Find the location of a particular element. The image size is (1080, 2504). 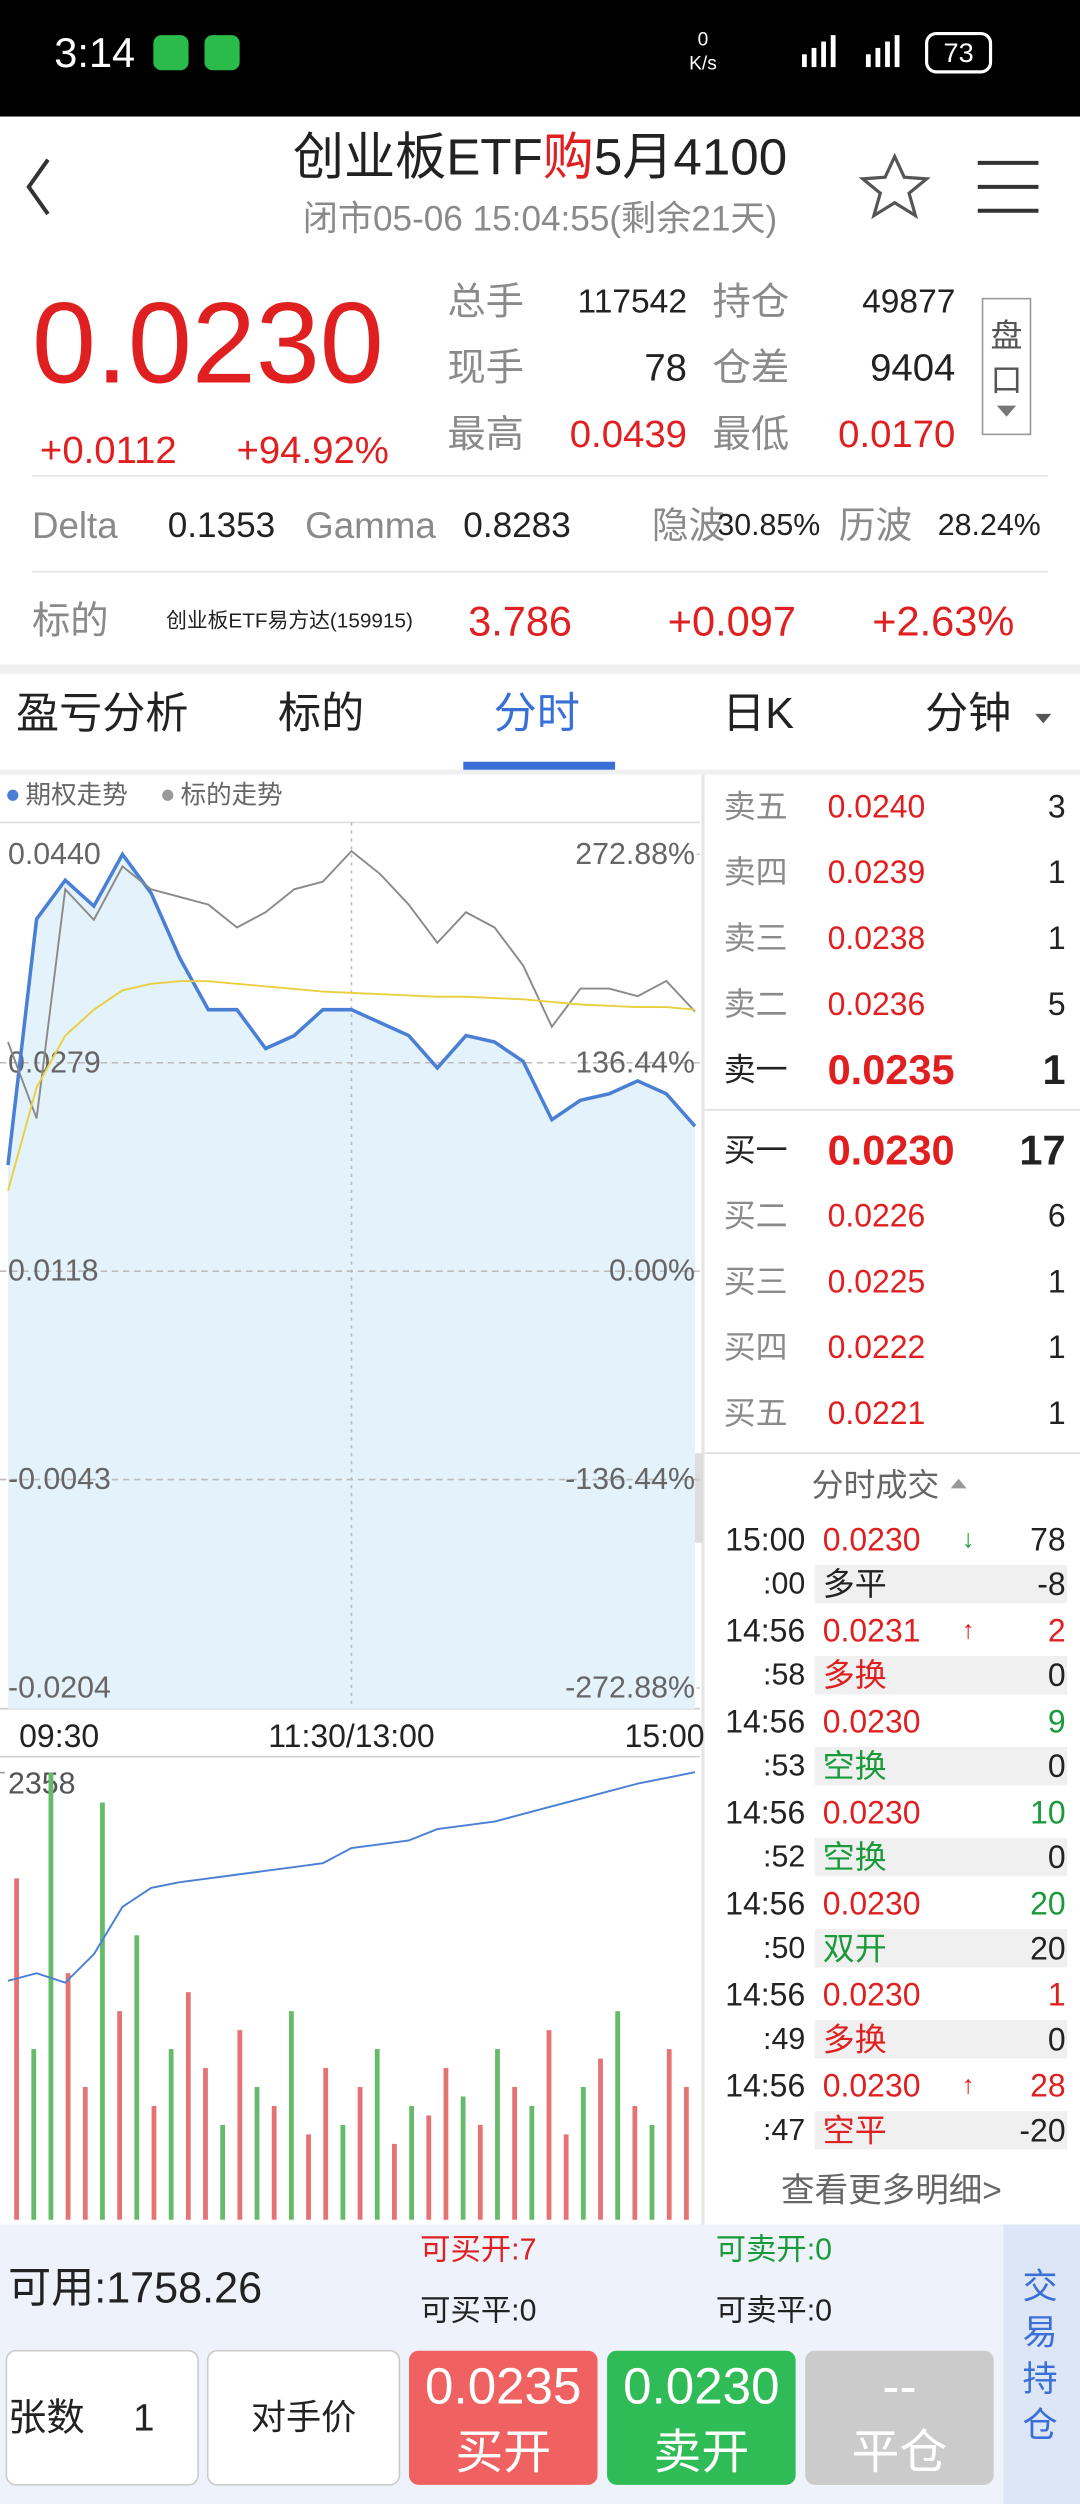

trade-direction: ↓ is located at coordinates (968, 1539).